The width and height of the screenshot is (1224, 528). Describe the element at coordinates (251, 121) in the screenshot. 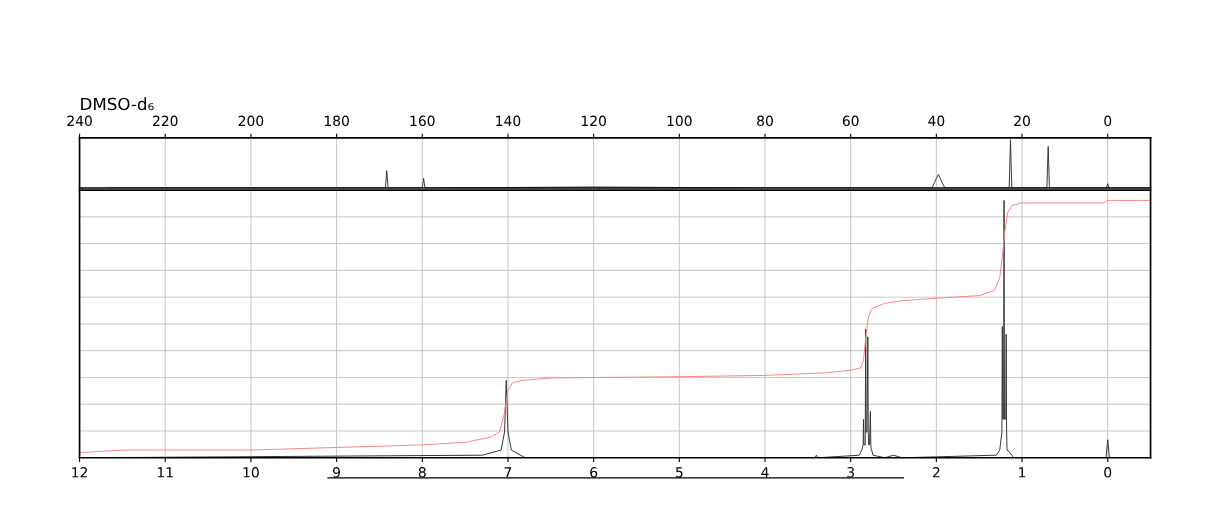

I see `x-tick-label: 200` at that location.